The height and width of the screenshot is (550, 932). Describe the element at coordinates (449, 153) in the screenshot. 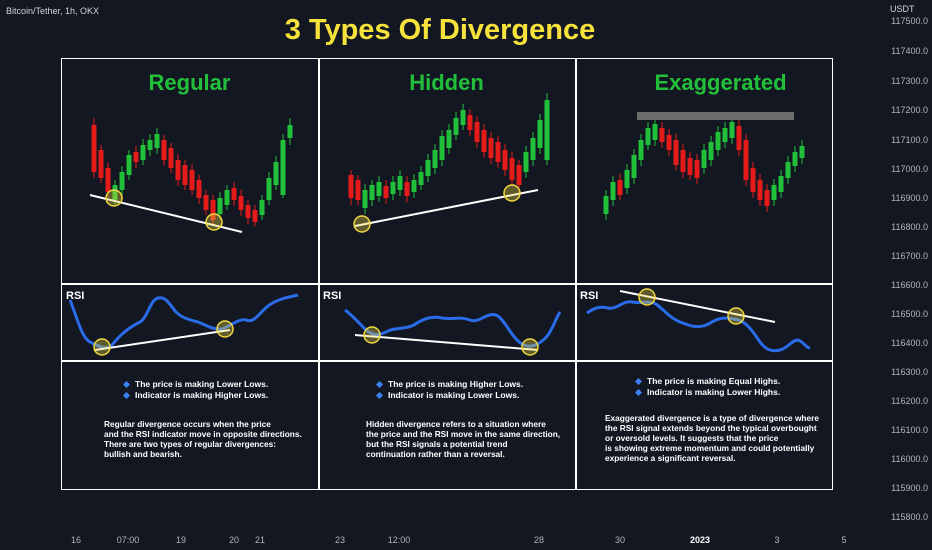

I see `candles-hidden` at that location.